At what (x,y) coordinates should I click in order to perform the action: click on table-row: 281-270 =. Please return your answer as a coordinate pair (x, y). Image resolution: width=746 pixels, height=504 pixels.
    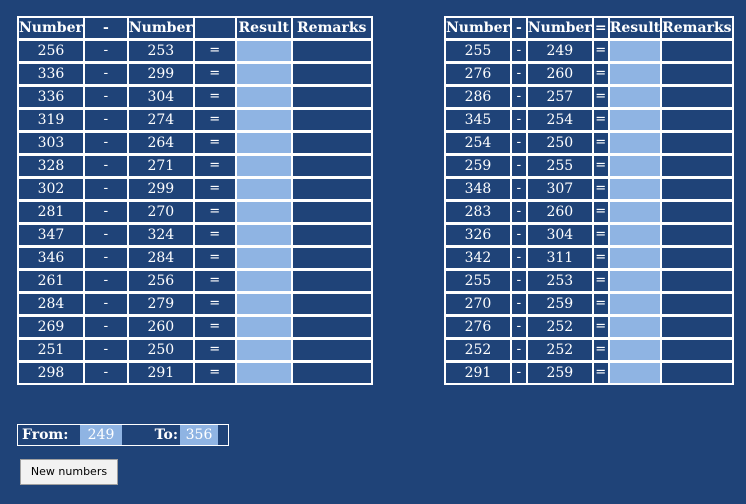
    Looking at the image, I should click on (195, 212).